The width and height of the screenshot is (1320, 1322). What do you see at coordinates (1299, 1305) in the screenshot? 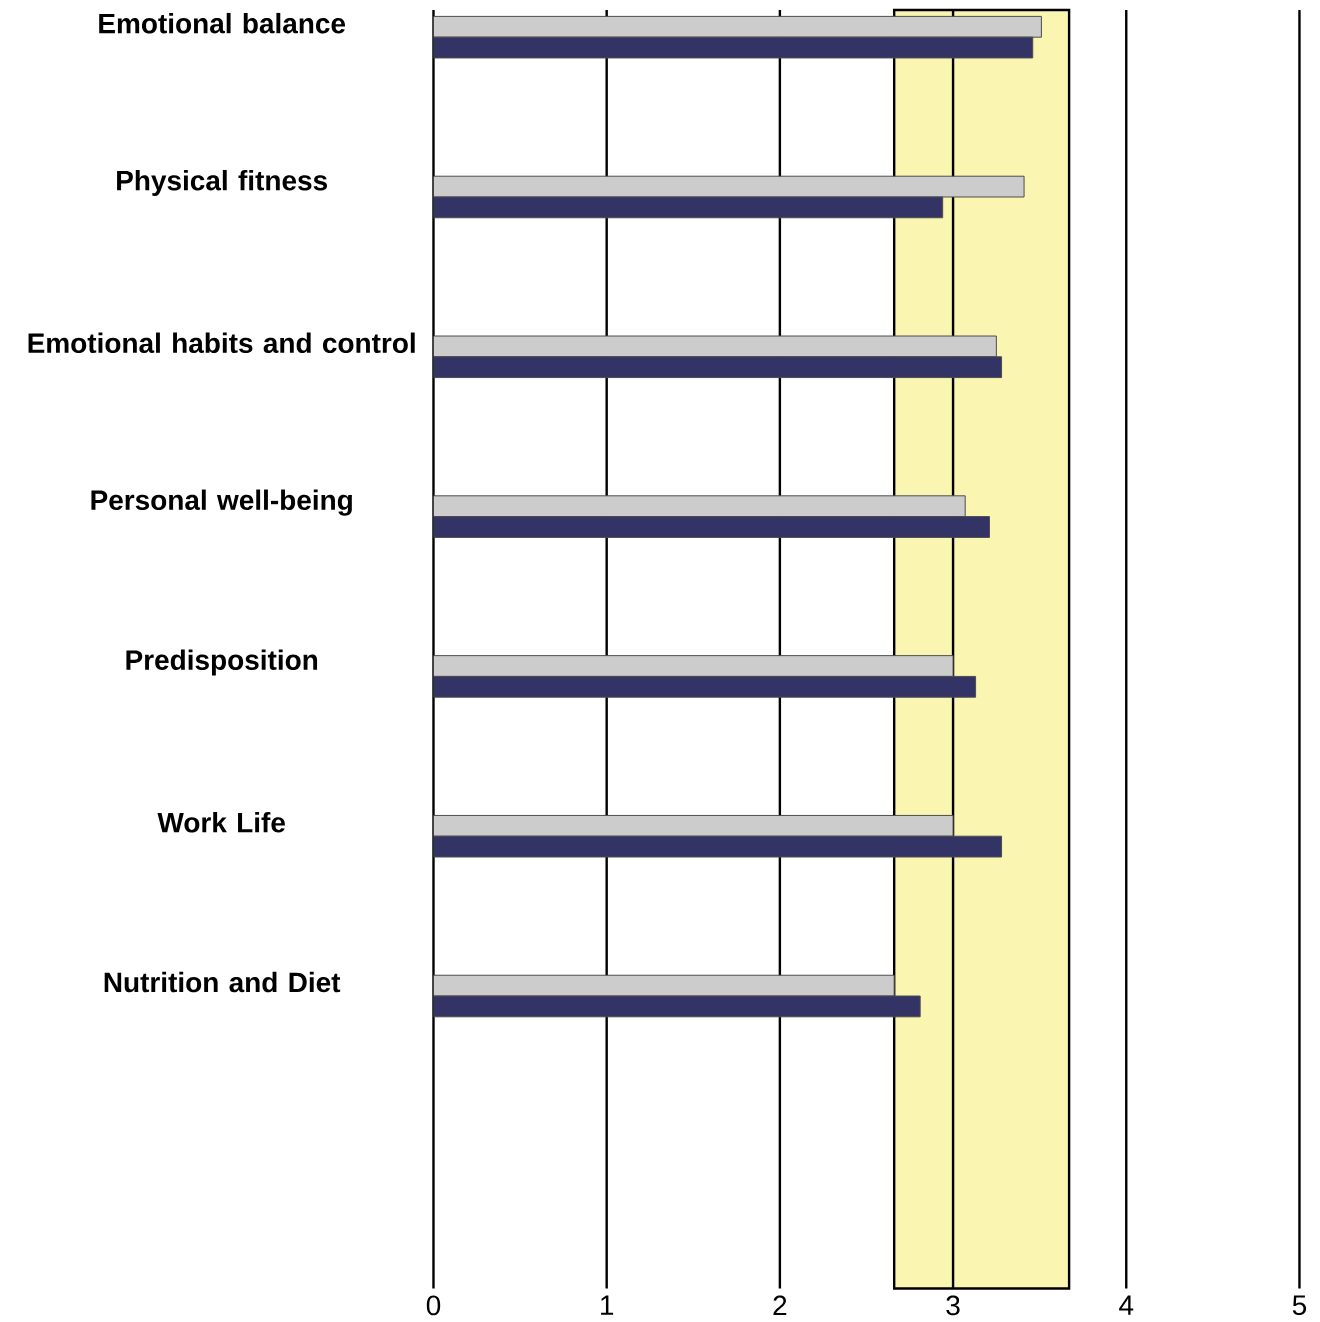
I see `x-tick-label: 5` at bounding box center [1299, 1305].